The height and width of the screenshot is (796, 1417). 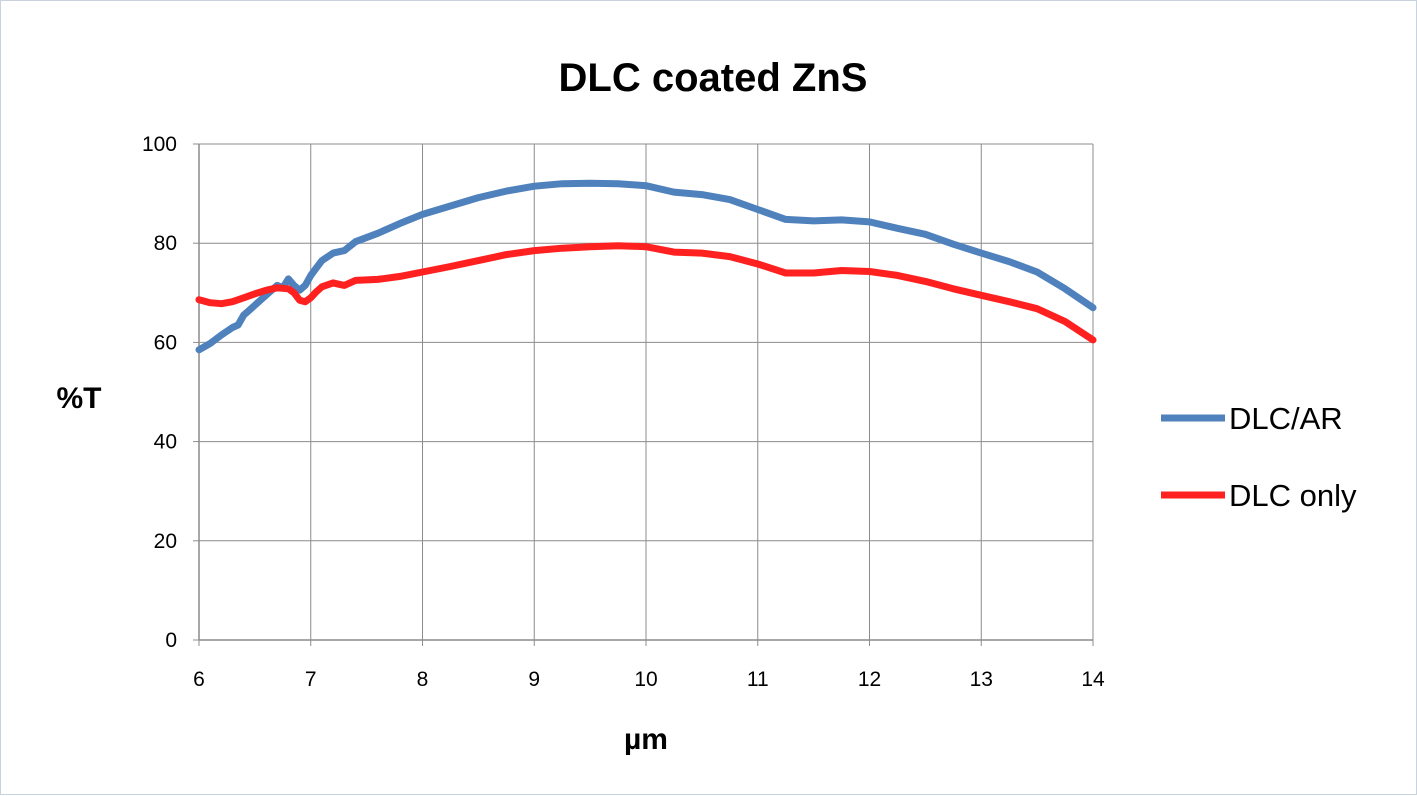 What do you see at coordinates (646, 739) in the screenshot?
I see `x-axis-title: µm` at bounding box center [646, 739].